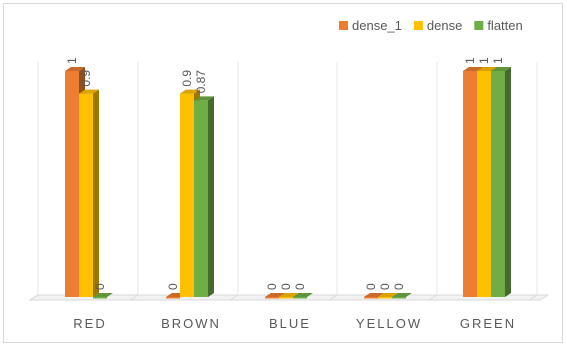 This screenshot has height=347, width=567. Describe the element at coordinates (211, 196) in the screenshot. I see `bar-flatten-brown-side` at that location.